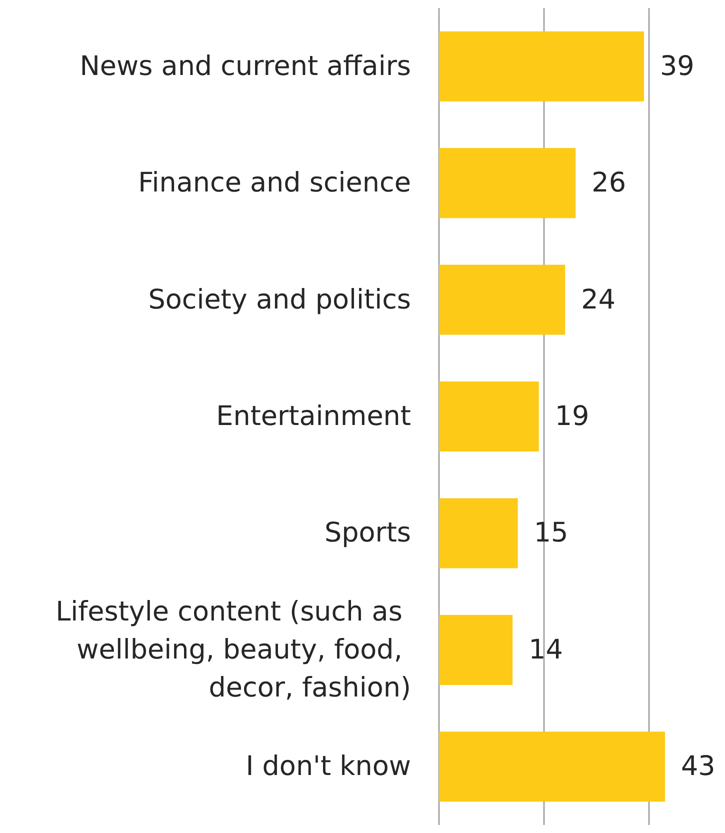 This screenshot has width=725, height=833. What do you see at coordinates (677, 66) in the screenshot?
I see `data-label: 39` at bounding box center [677, 66].